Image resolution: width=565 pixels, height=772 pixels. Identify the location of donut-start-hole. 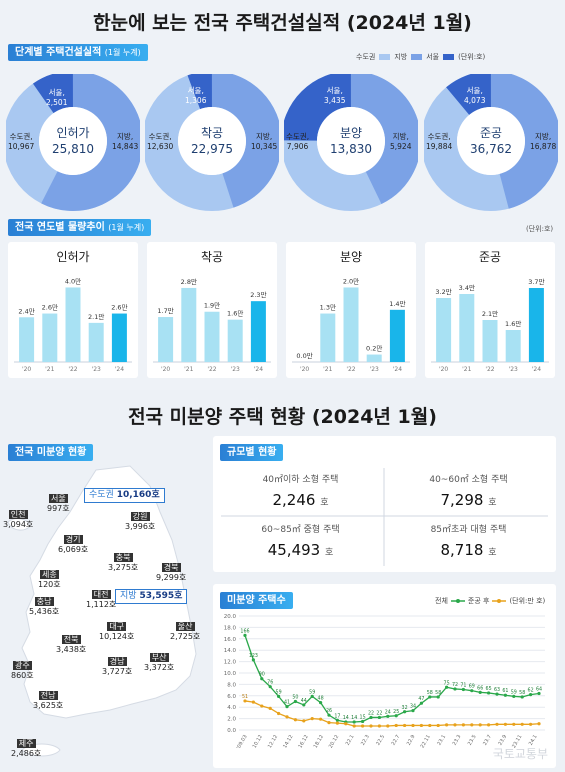
(212, 141).